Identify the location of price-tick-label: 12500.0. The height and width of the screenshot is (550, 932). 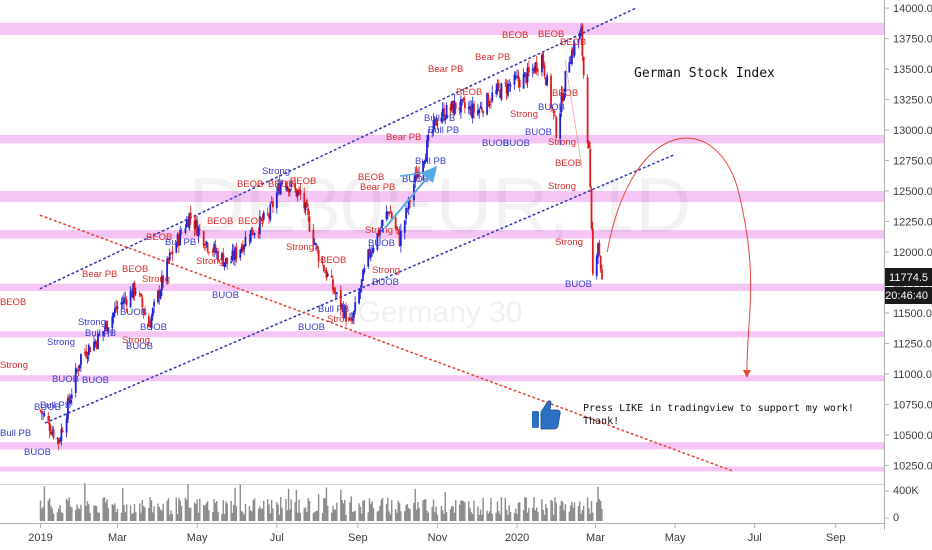
(912, 192).